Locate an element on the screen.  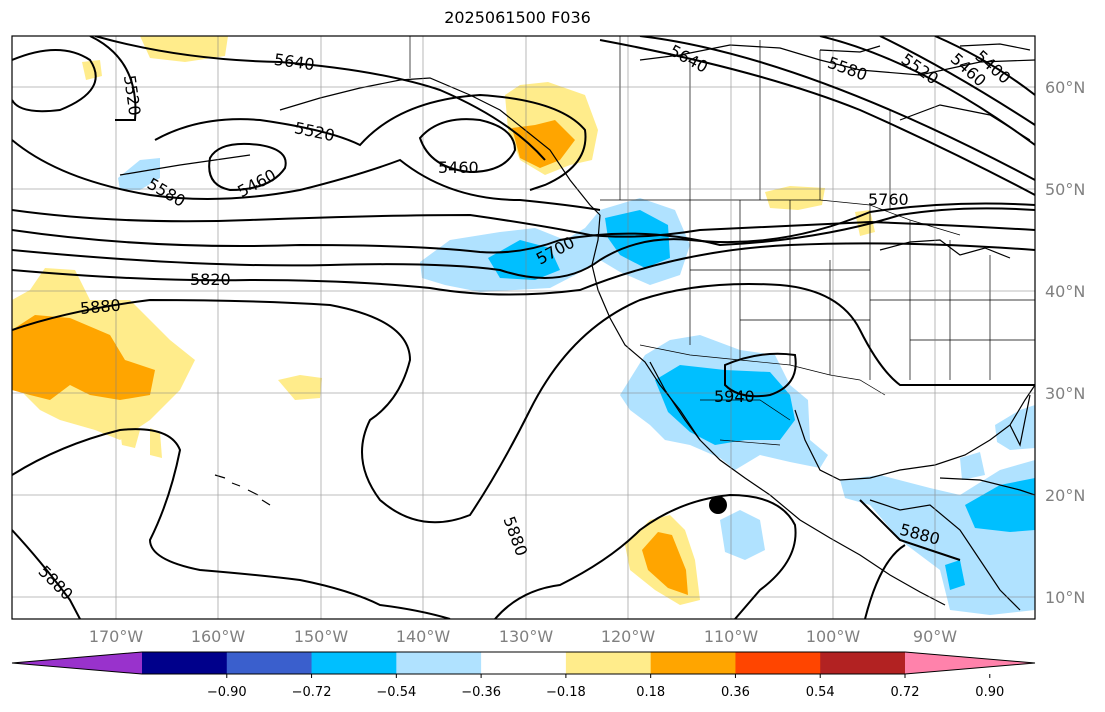
contour-5520-ne is located at coordinates (927, 91).